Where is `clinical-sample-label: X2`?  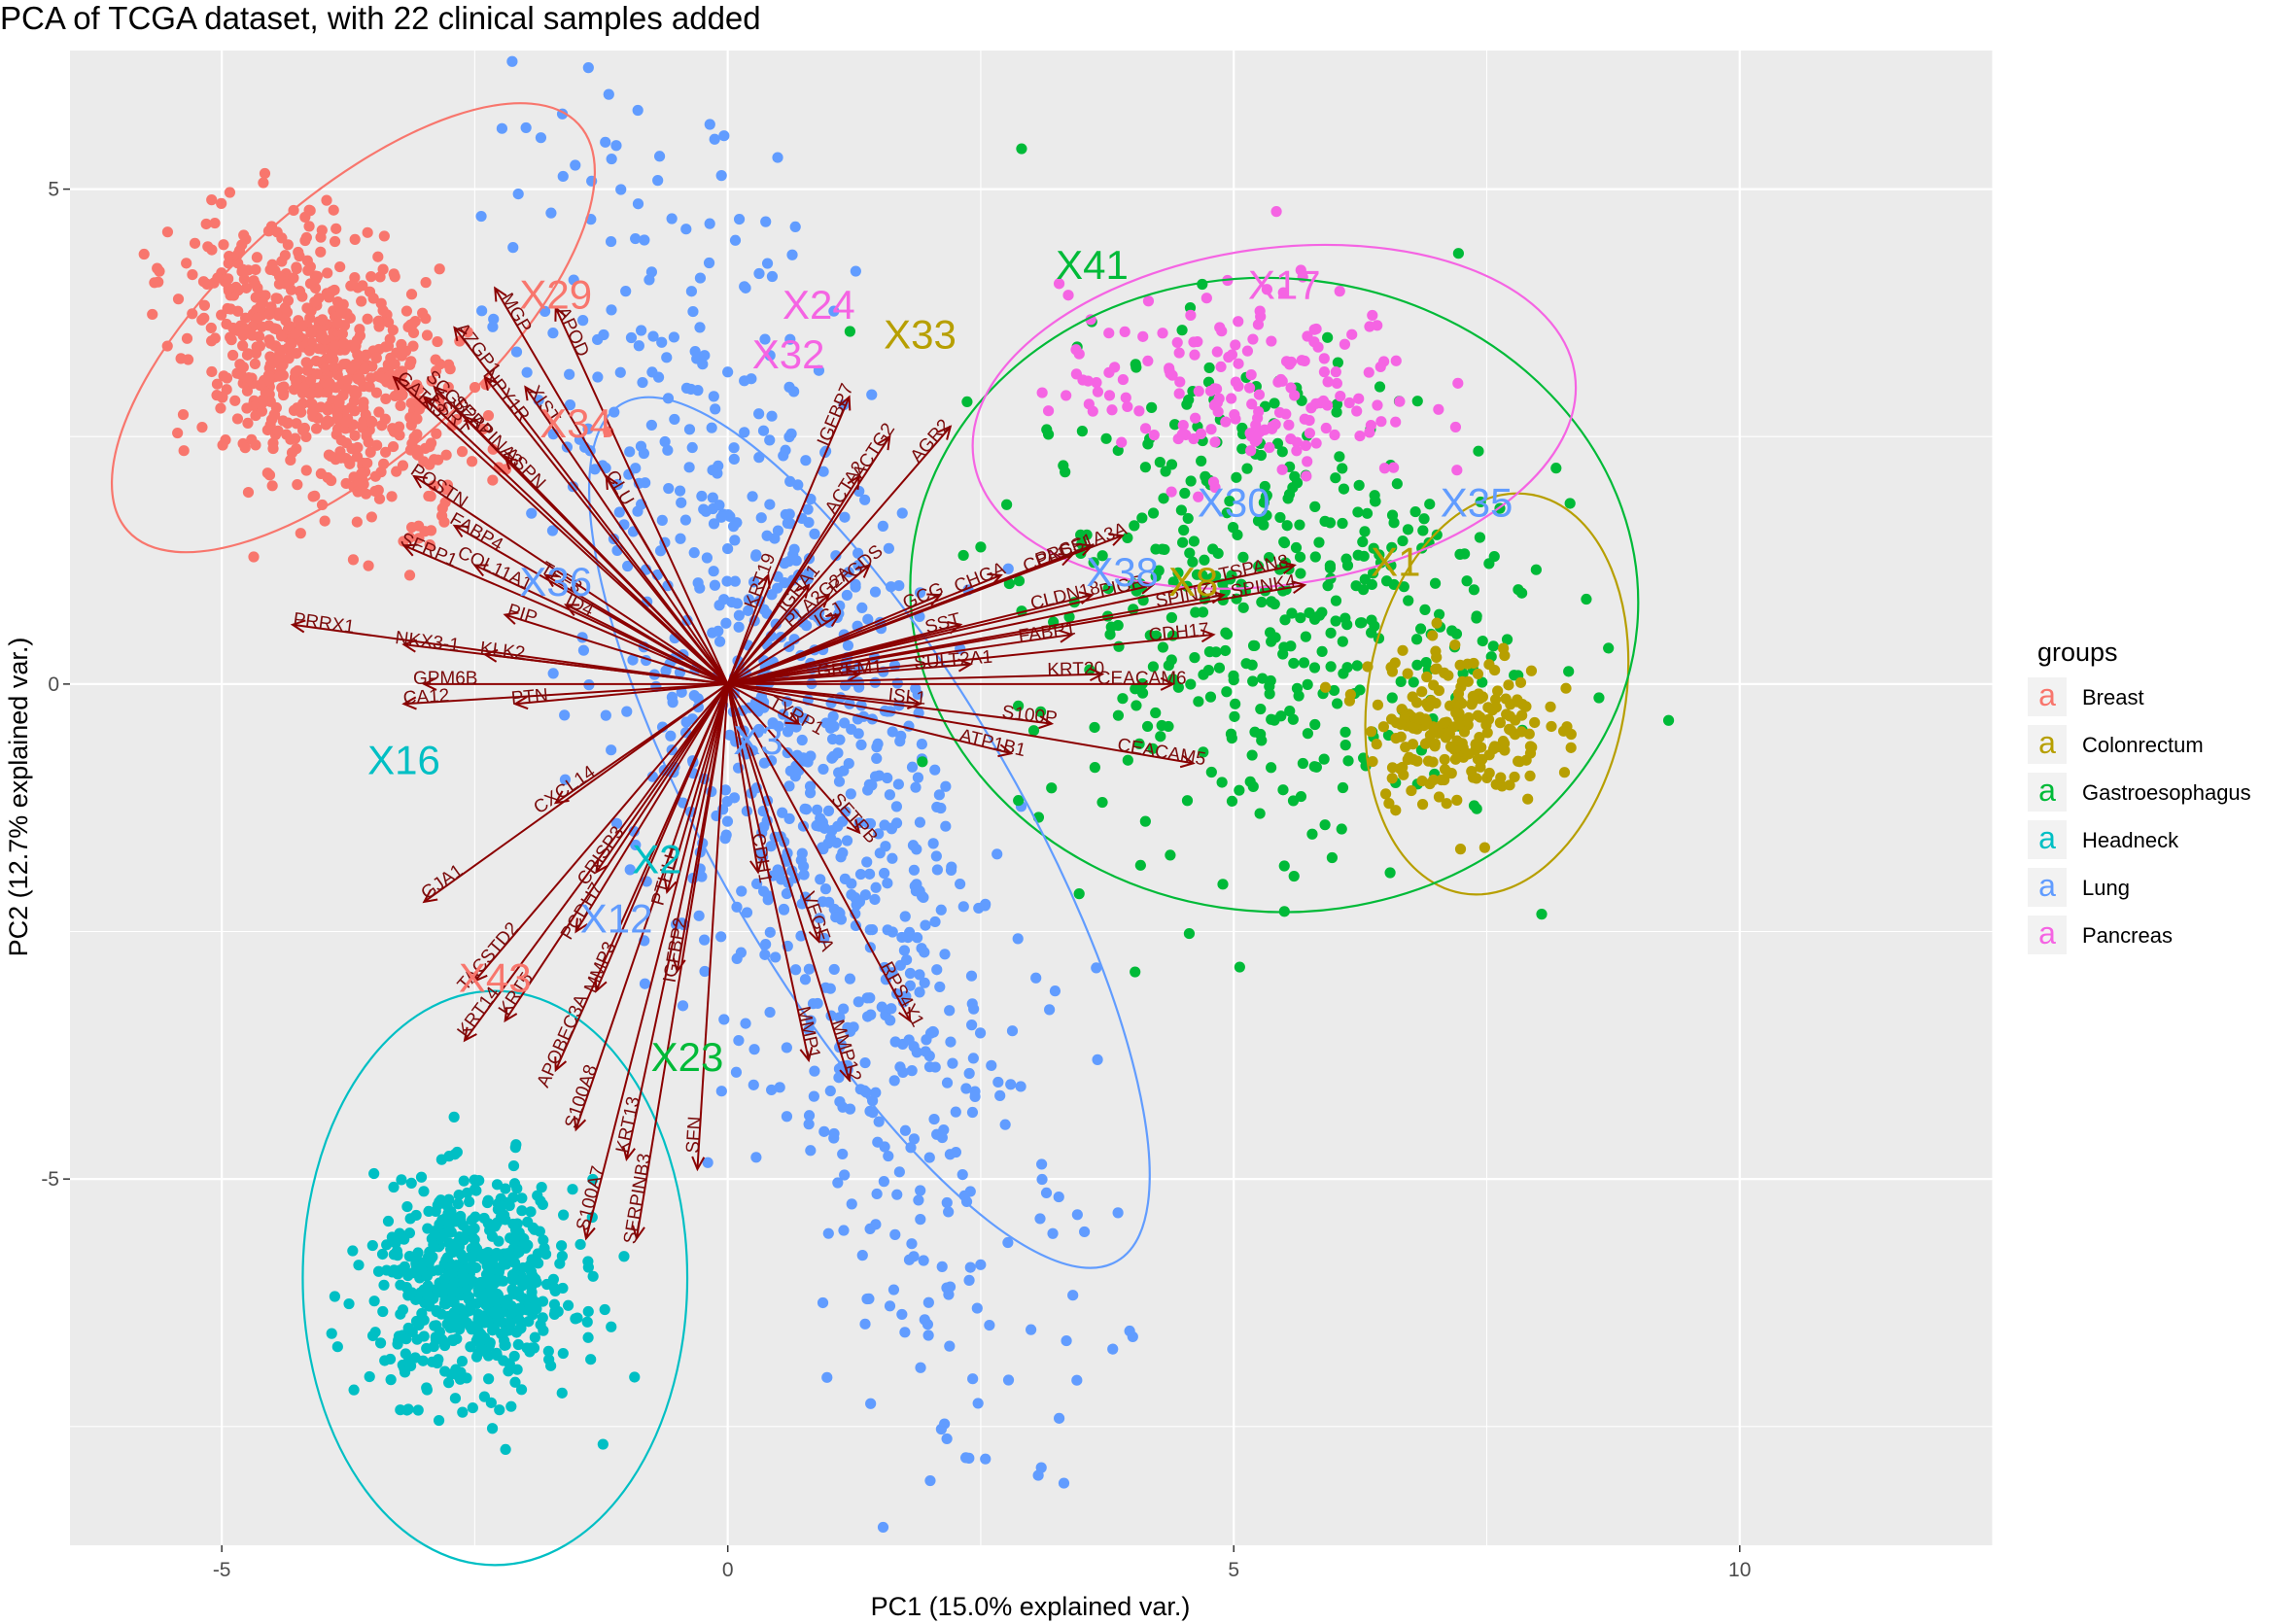 clinical-sample-label: X2 is located at coordinates (656, 858).